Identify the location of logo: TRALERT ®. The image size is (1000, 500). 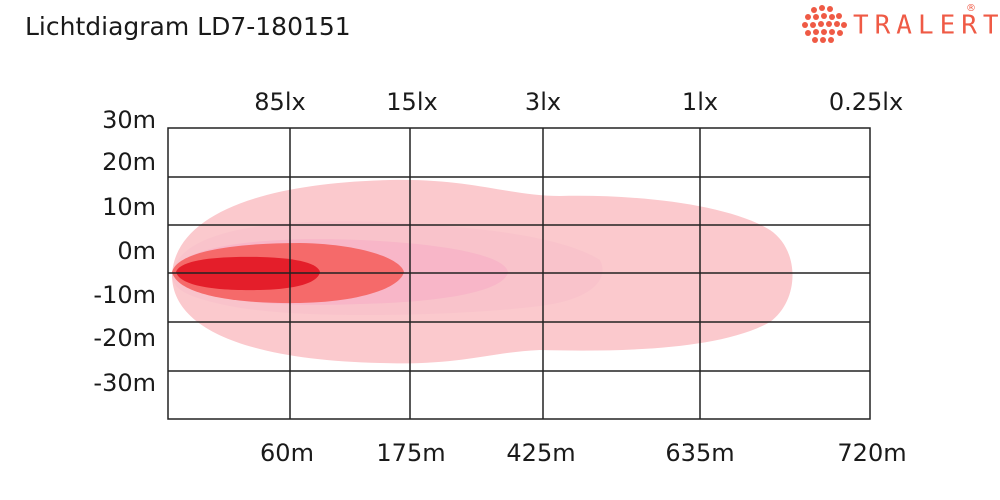
(901, 23).